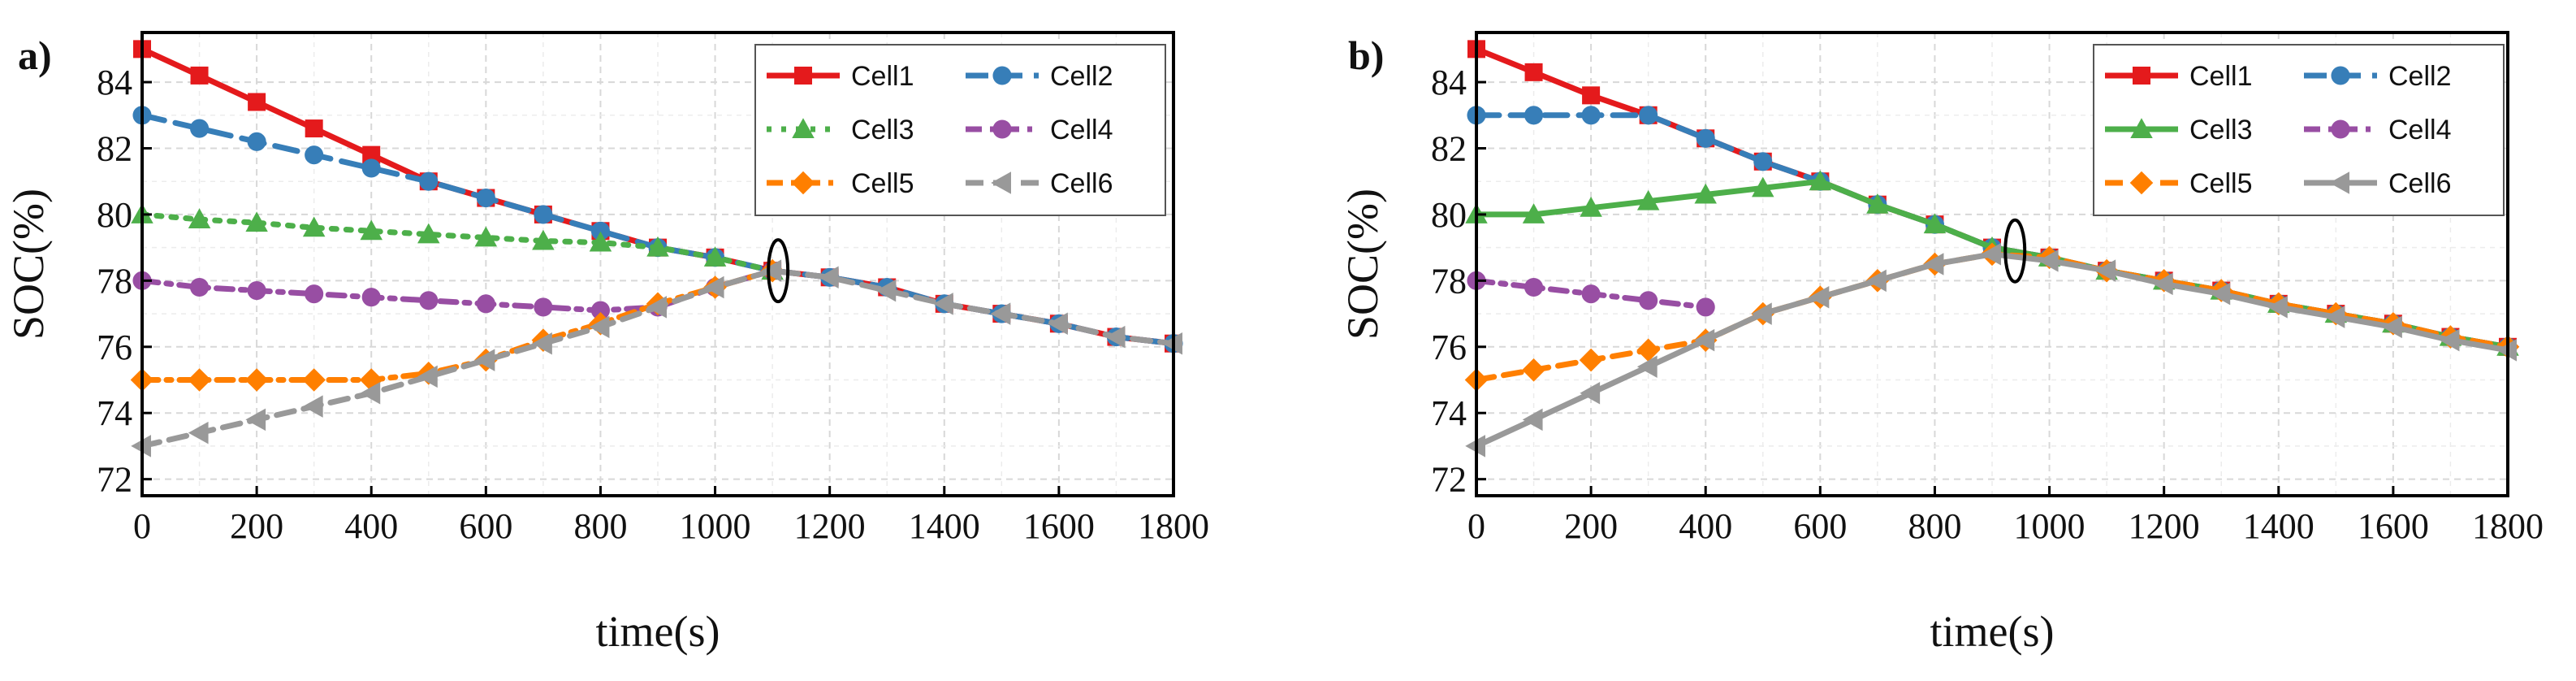 This screenshot has height=681, width=2576. What do you see at coordinates (1039, 184) in the screenshot?
I see `legend-item-cell6: Cell6` at bounding box center [1039, 184].